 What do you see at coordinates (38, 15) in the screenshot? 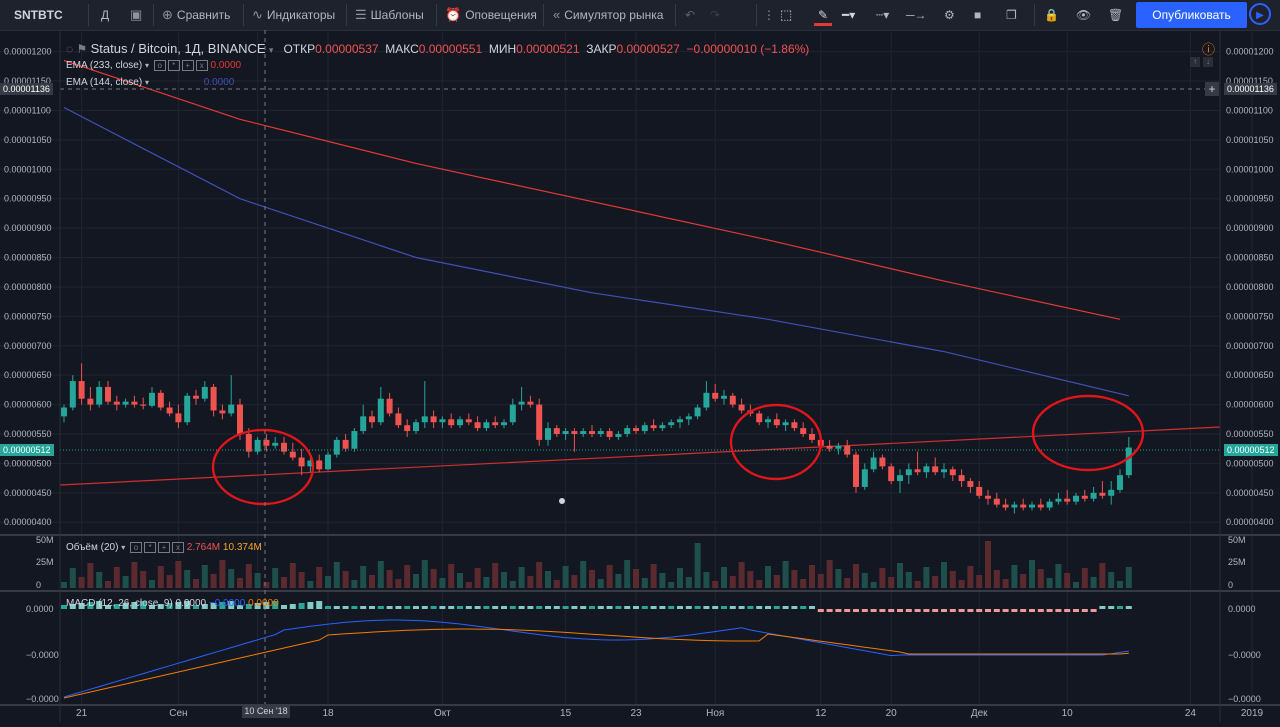
I see `symbol-search: SNTBTC` at bounding box center [38, 15].